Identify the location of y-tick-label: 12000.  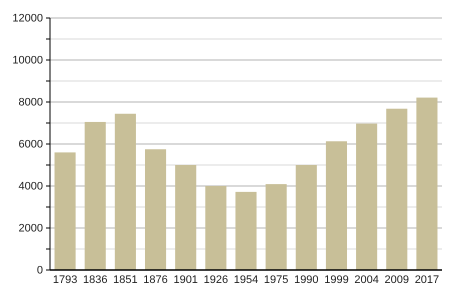
(27, 18).